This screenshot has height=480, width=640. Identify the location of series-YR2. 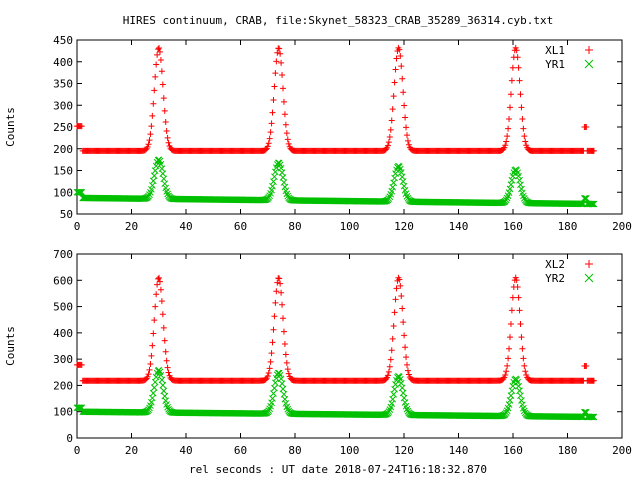
(335, 393).